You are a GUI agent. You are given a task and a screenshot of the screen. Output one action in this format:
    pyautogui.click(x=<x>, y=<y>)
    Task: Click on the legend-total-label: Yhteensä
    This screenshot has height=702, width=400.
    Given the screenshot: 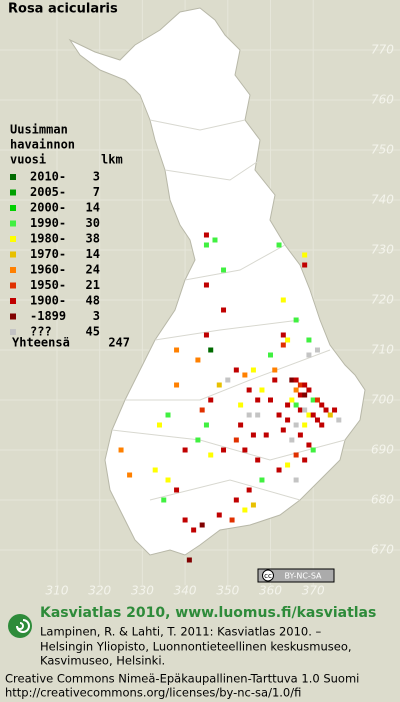 What is the action you would take?
    pyautogui.click(x=41, y=343)
    